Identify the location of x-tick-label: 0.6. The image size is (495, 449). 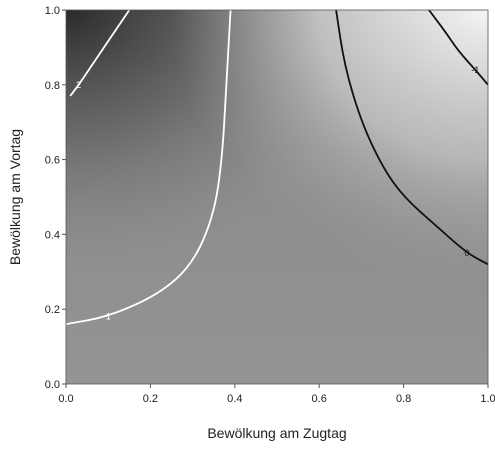
(319, 399).